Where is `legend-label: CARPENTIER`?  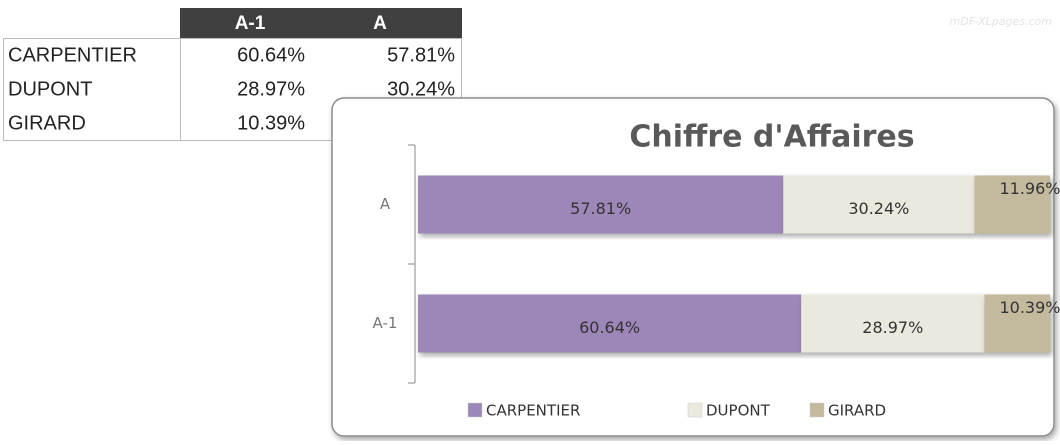
legend-label: CARPENTIER is located at coordinates (533, 411).